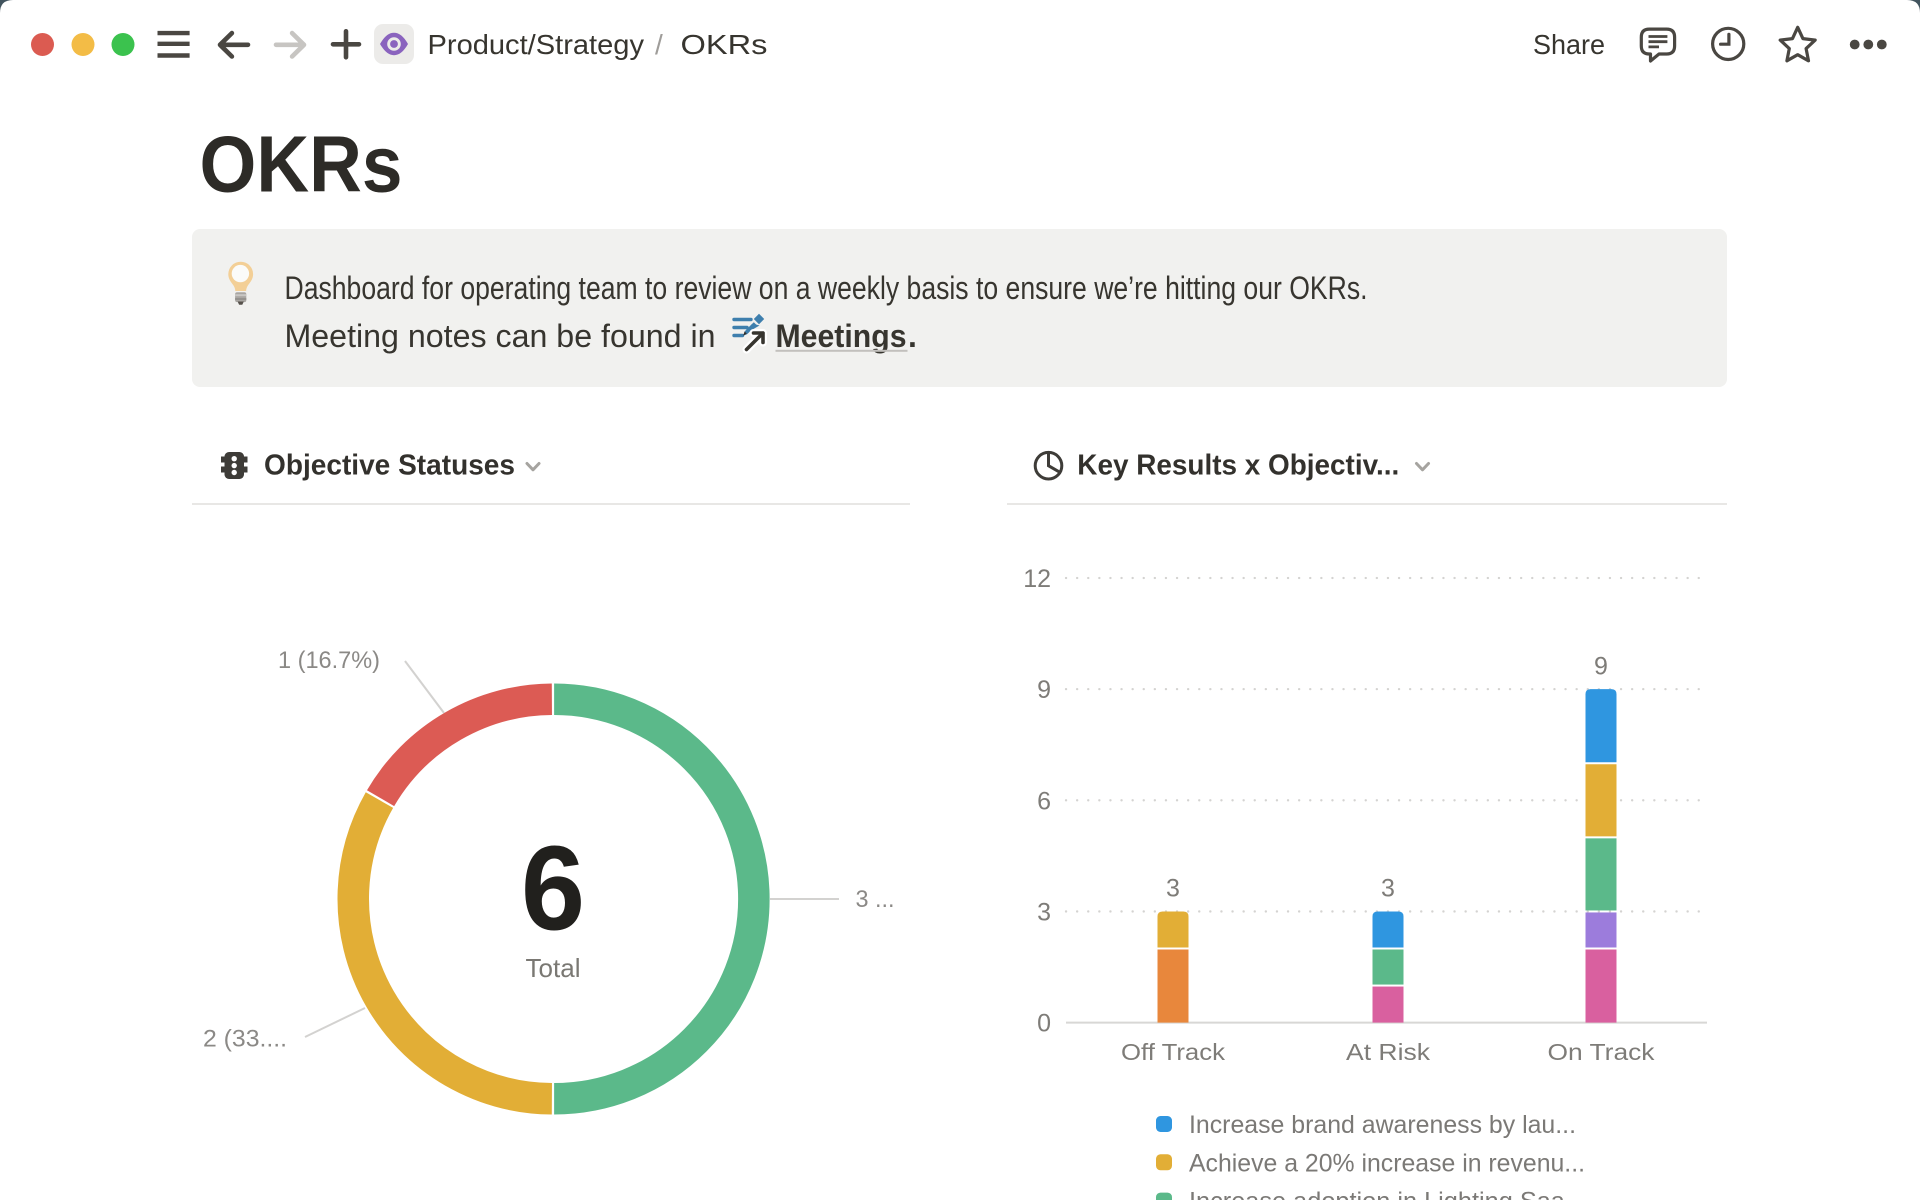 This screenshot has width=1920, height=1200. What do you see at coordinates (500, 336) in the screenshot?
I see `svg-text: Meeting notes can be found in` at bounding box center [500, 336].